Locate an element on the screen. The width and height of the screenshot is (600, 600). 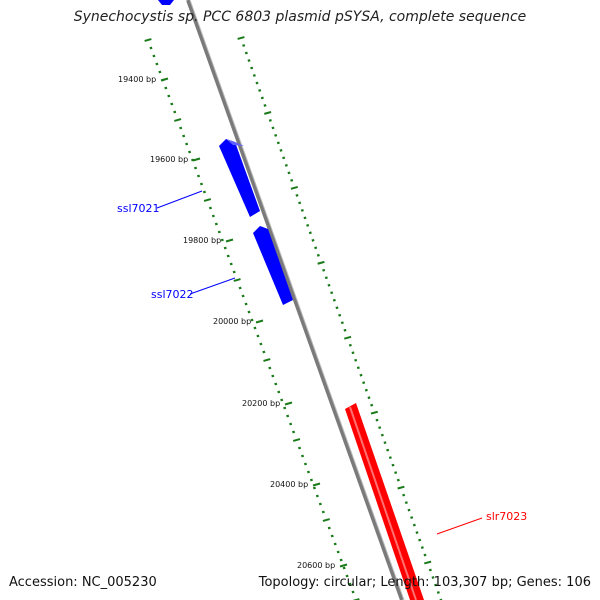
gene-label-ssl7022: ssl7022 is located at coordinates (172, 294).